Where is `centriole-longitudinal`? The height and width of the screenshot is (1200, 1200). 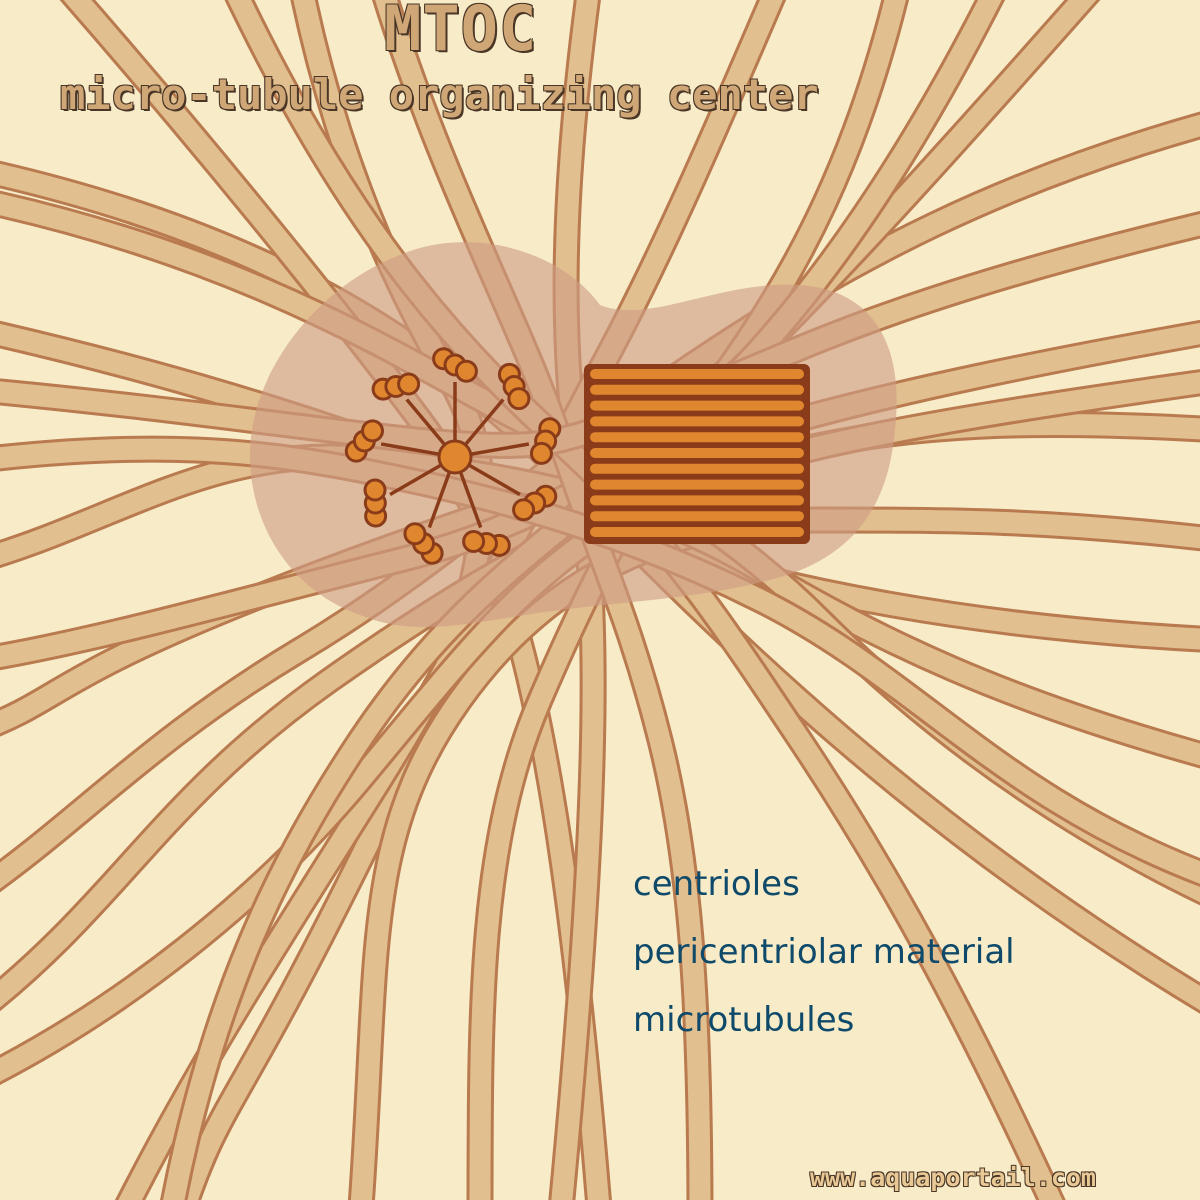
centriole-longitudinal is located at coordinates (697, 454).